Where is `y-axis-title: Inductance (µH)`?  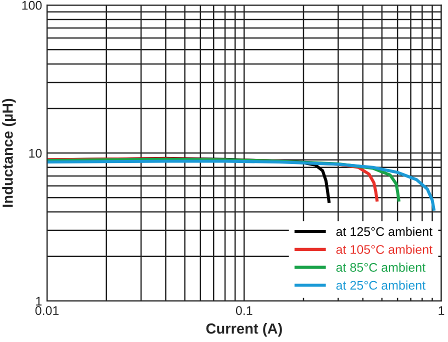 y-axis-title: Inductance (µH) is located at coordinates (9, 152).